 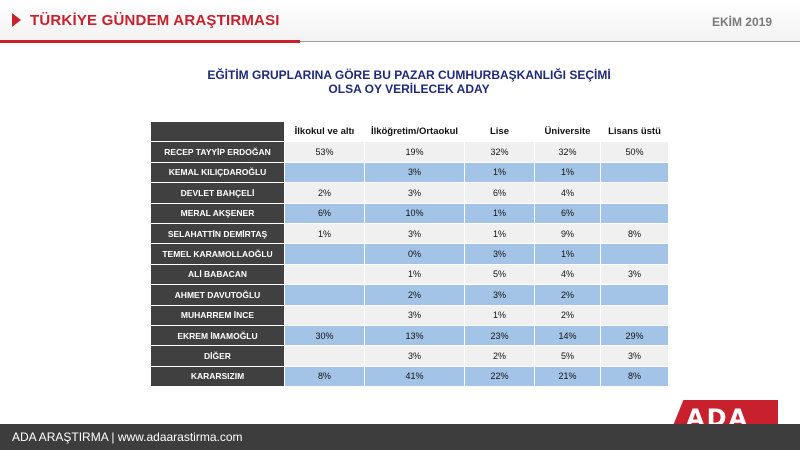 What do you see at coordinates (414, 152) in the screenshot?
I see `table-cell: 19%` at bounding box center [414, 152].